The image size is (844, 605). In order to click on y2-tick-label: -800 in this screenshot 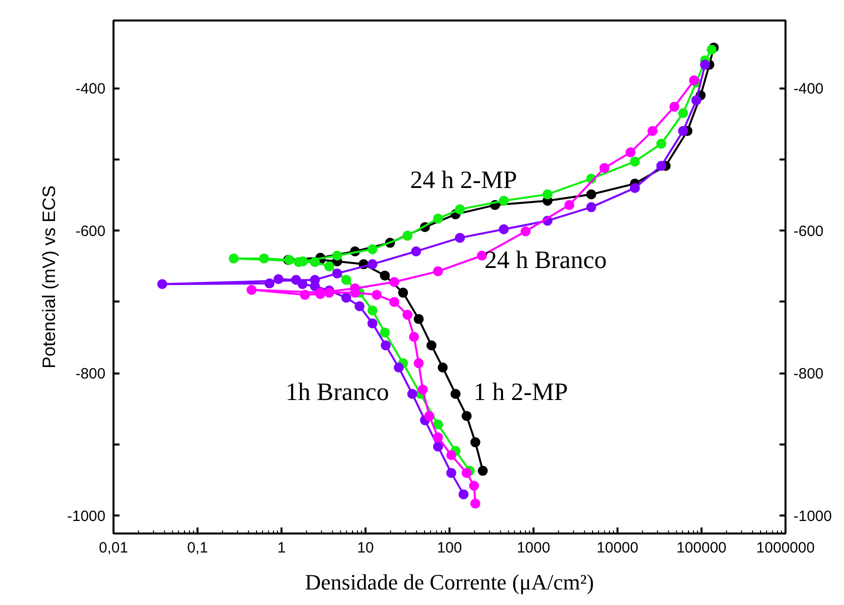, I will do `click(809, 374)`.